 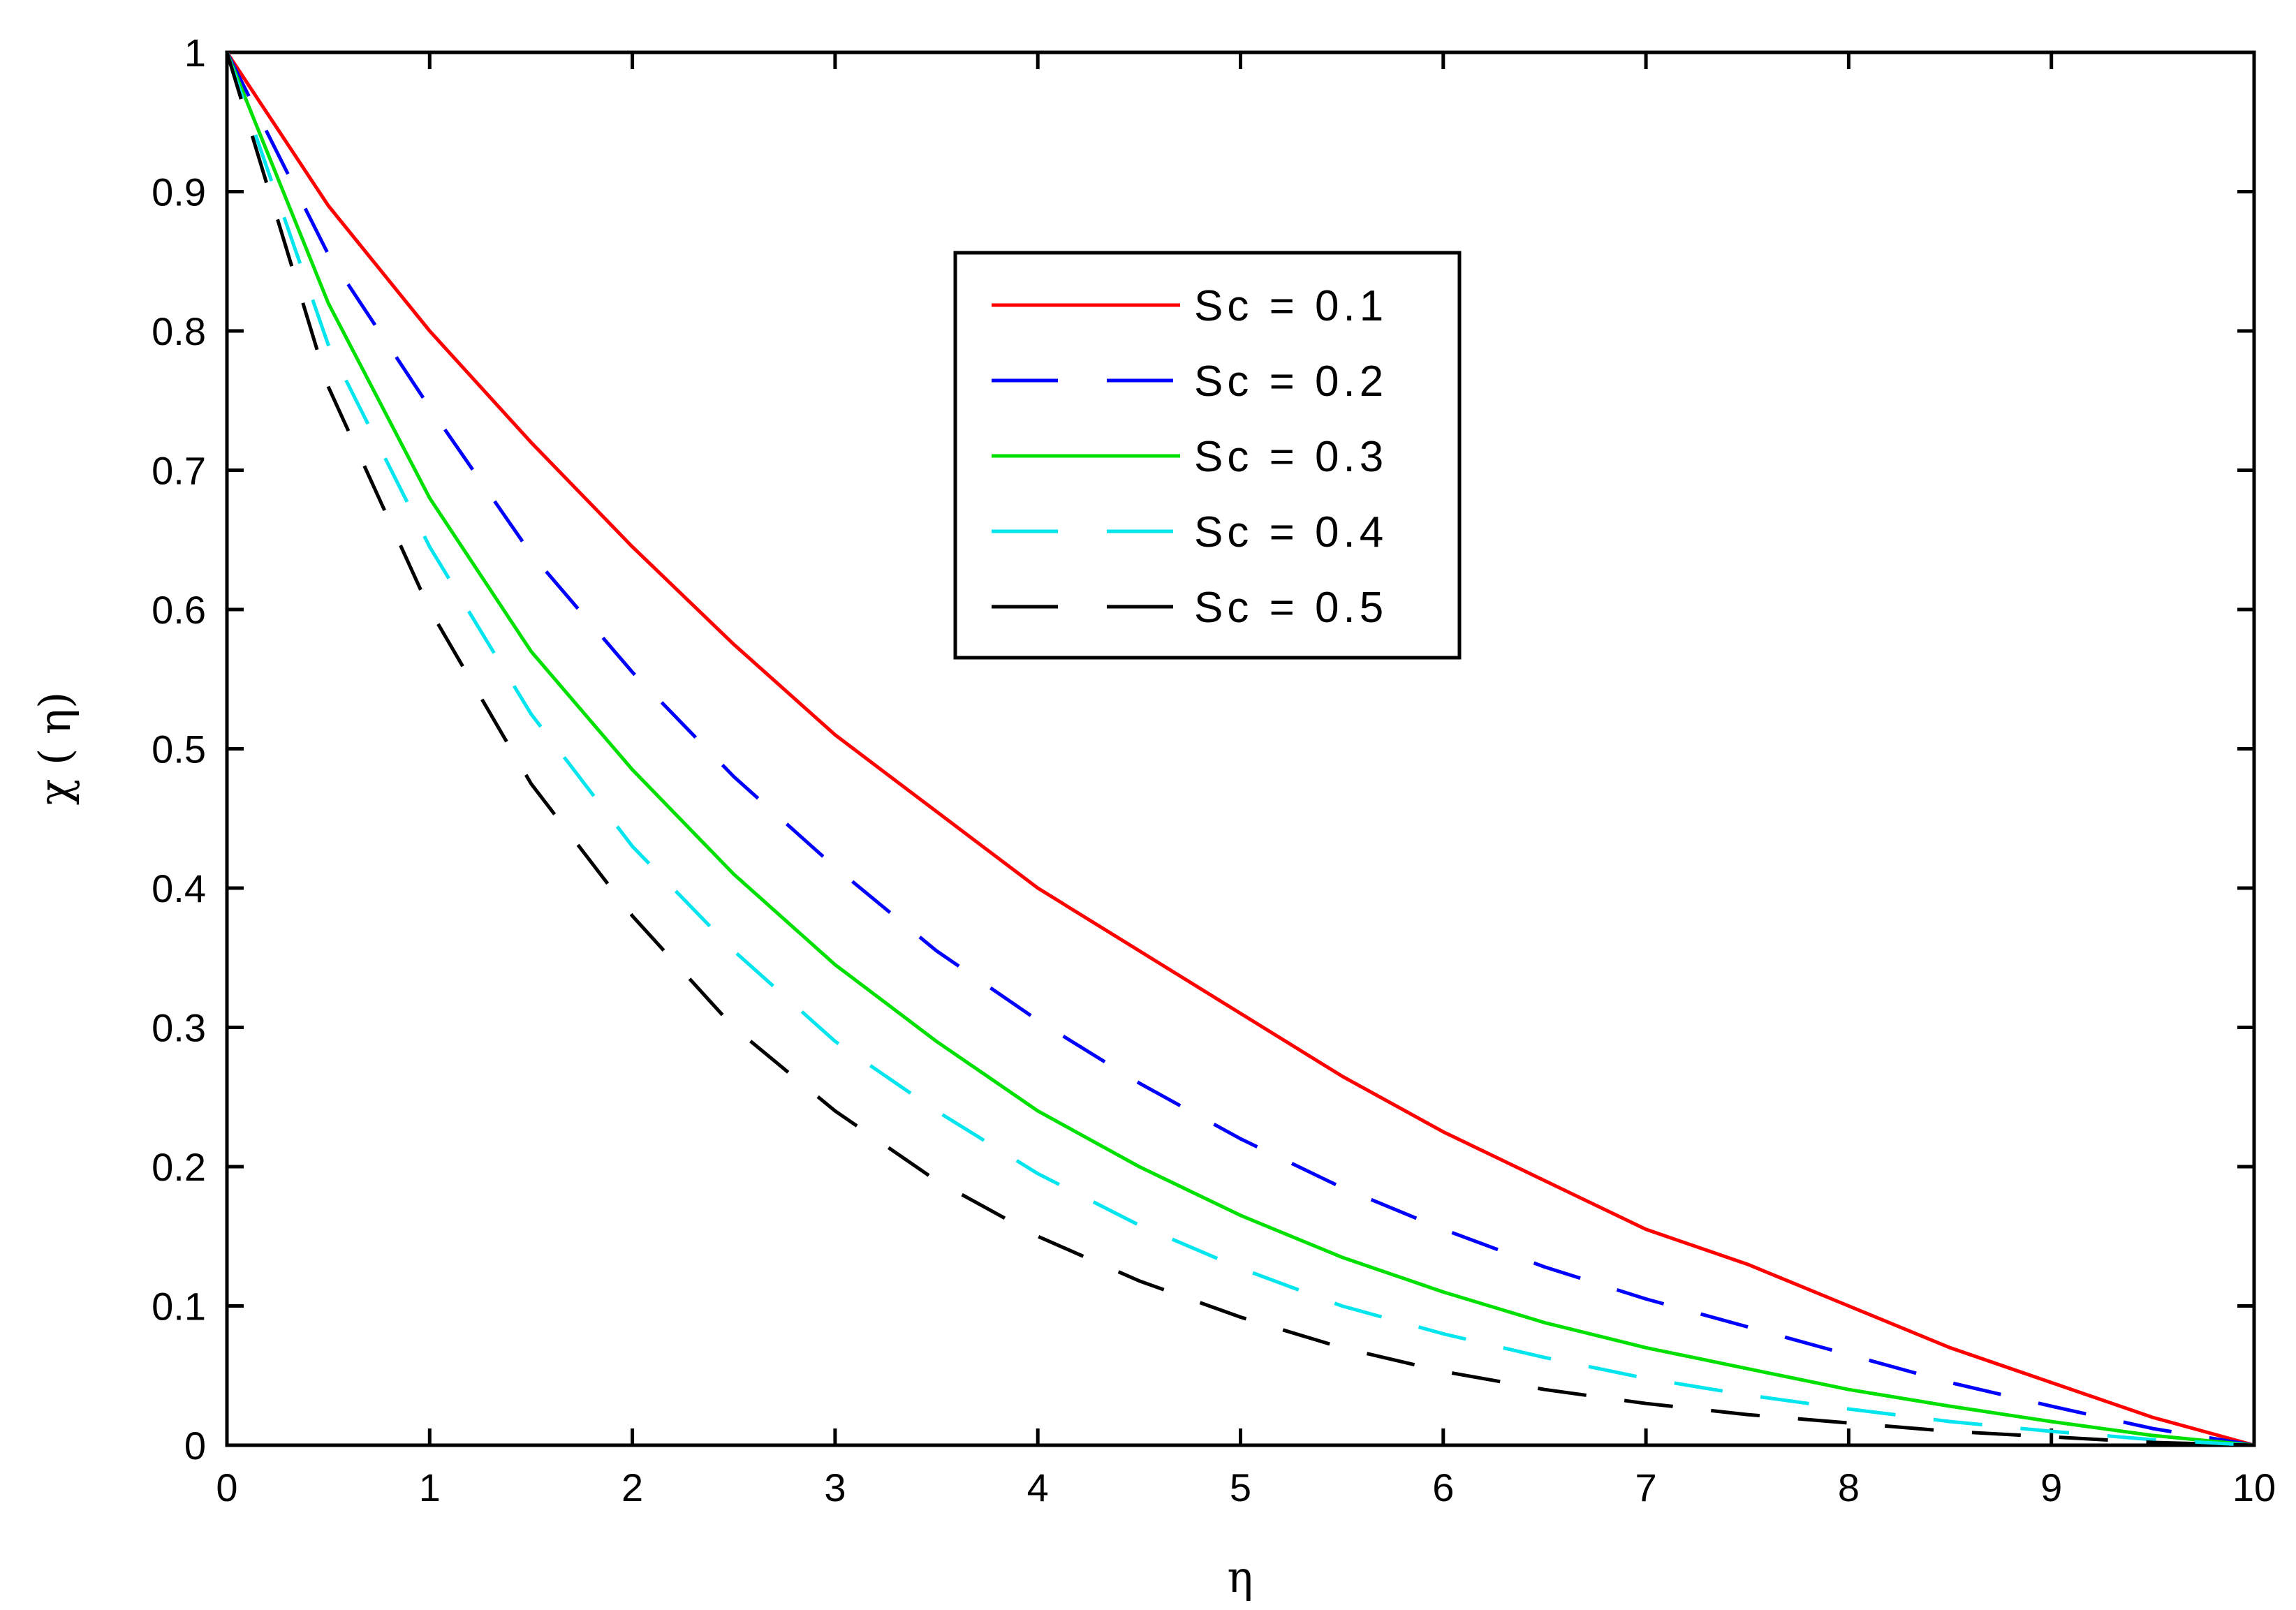 I want to click on y-axis-label: χ ( η), so click(x=55, y=749).